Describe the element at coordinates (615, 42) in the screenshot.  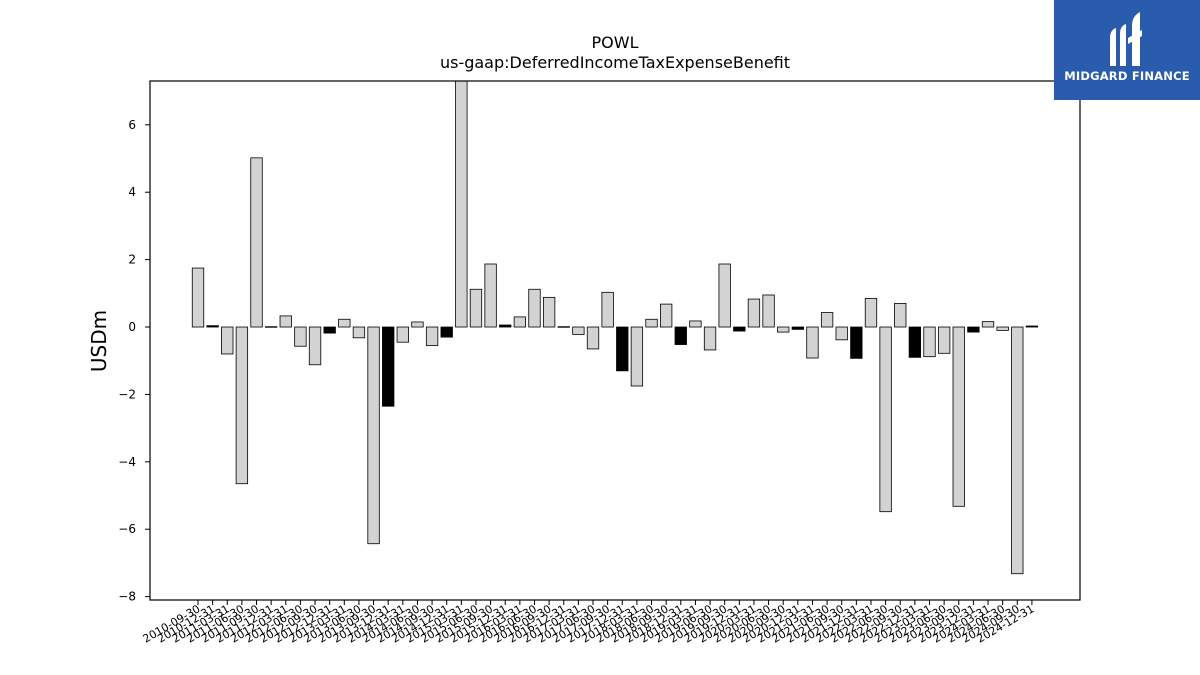
I see `chart-title: POWL` at that location.